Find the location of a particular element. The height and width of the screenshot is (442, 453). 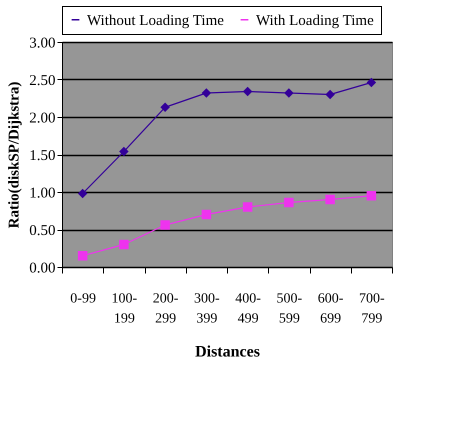

y-tick-label: 3.00 is located at coordinates (42, 44).